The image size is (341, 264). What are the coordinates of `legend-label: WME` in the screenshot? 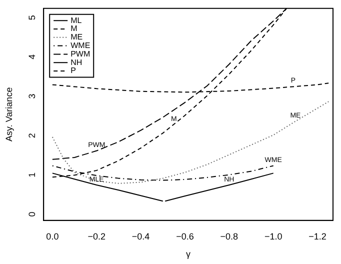 It's located at (80, 45).